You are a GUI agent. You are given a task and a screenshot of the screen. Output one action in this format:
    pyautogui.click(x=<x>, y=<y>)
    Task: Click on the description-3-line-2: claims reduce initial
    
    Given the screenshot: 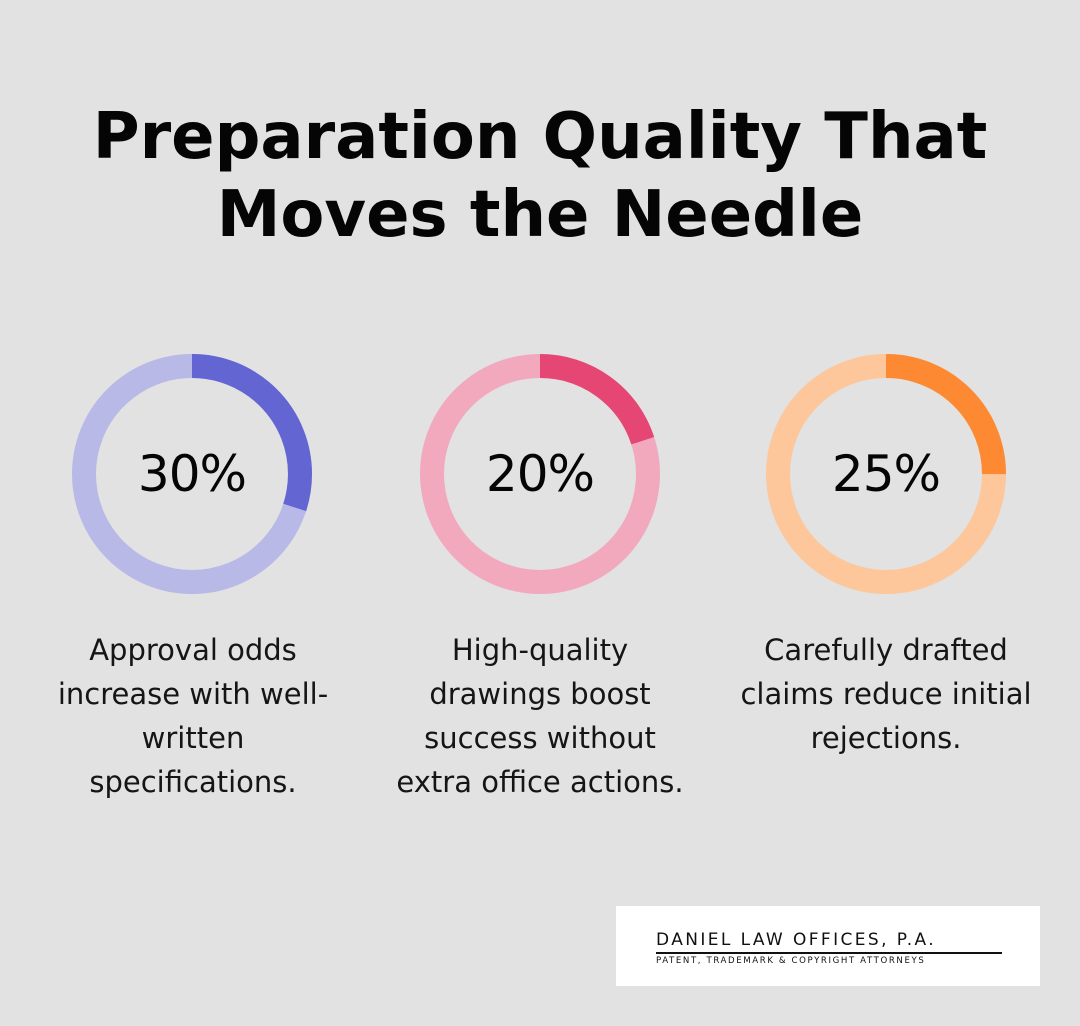 What is the action you would take?
    pyautogui.click(x=886, y=694)
    